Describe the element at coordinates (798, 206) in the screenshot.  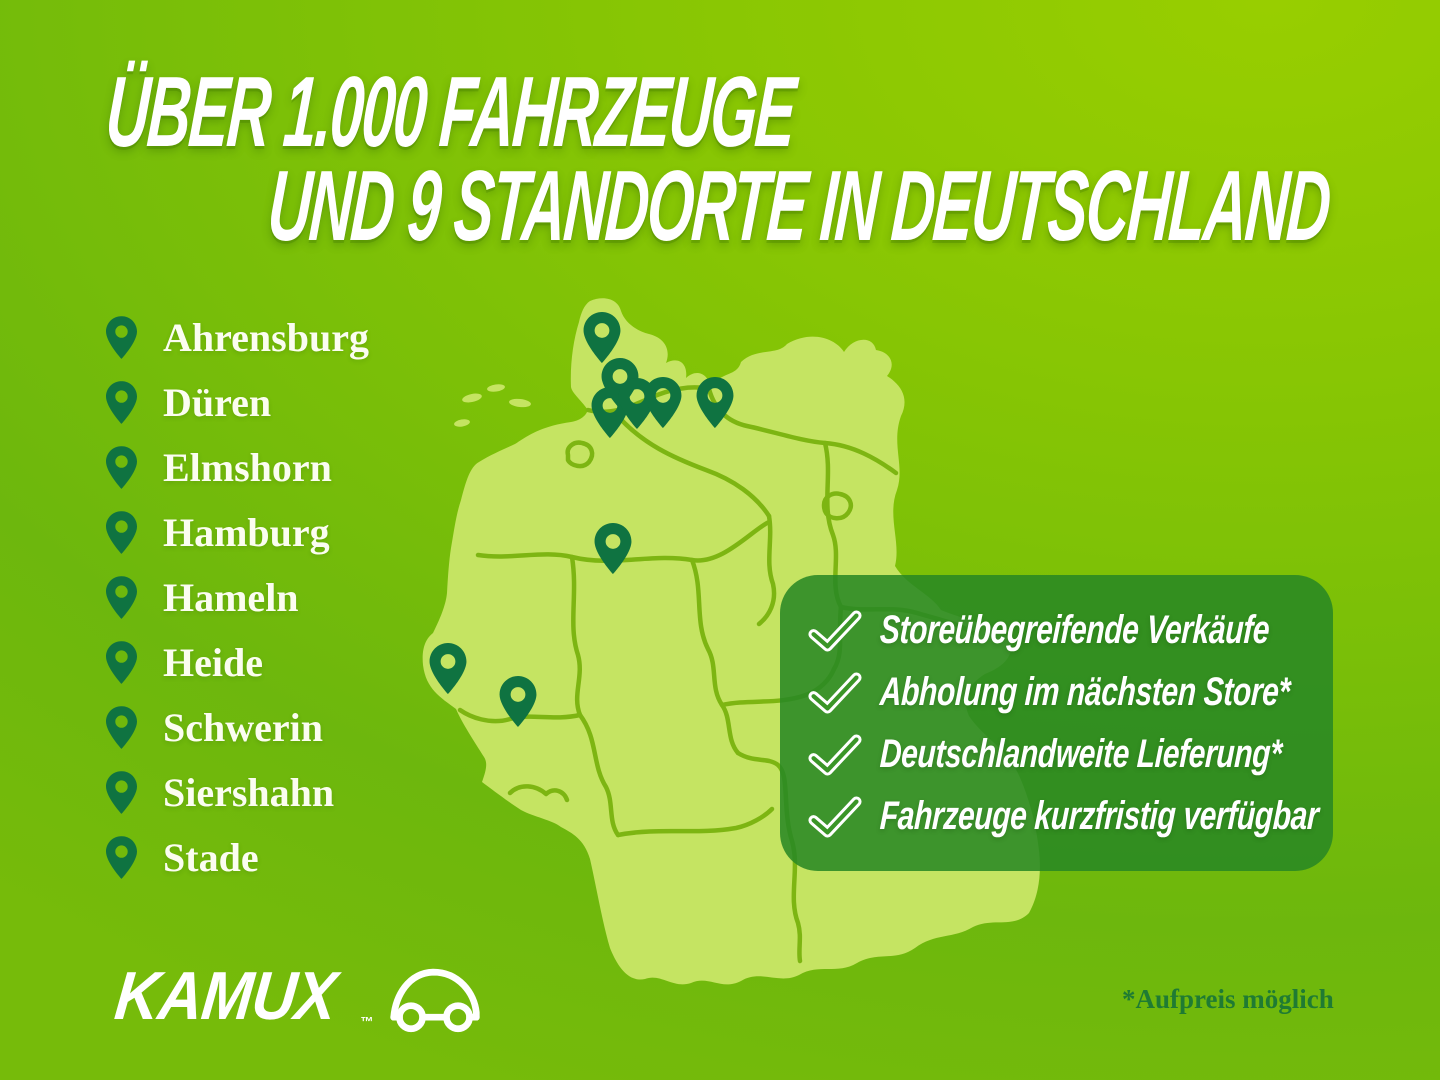
I see `headline-line-2: UND 9 STANDORTE IN DEUTSCHLAND` at that location.